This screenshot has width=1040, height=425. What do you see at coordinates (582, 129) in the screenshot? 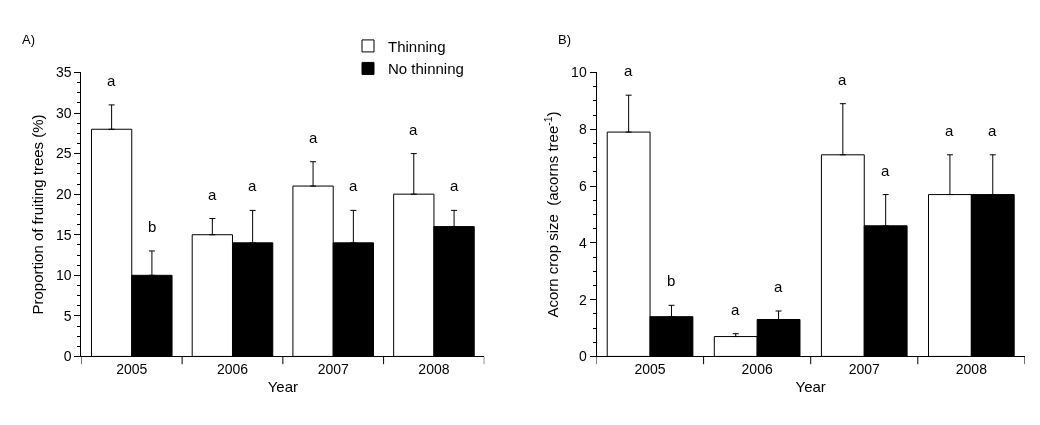
I see `y-tick-label: 8` at bounding box center [582, 129].